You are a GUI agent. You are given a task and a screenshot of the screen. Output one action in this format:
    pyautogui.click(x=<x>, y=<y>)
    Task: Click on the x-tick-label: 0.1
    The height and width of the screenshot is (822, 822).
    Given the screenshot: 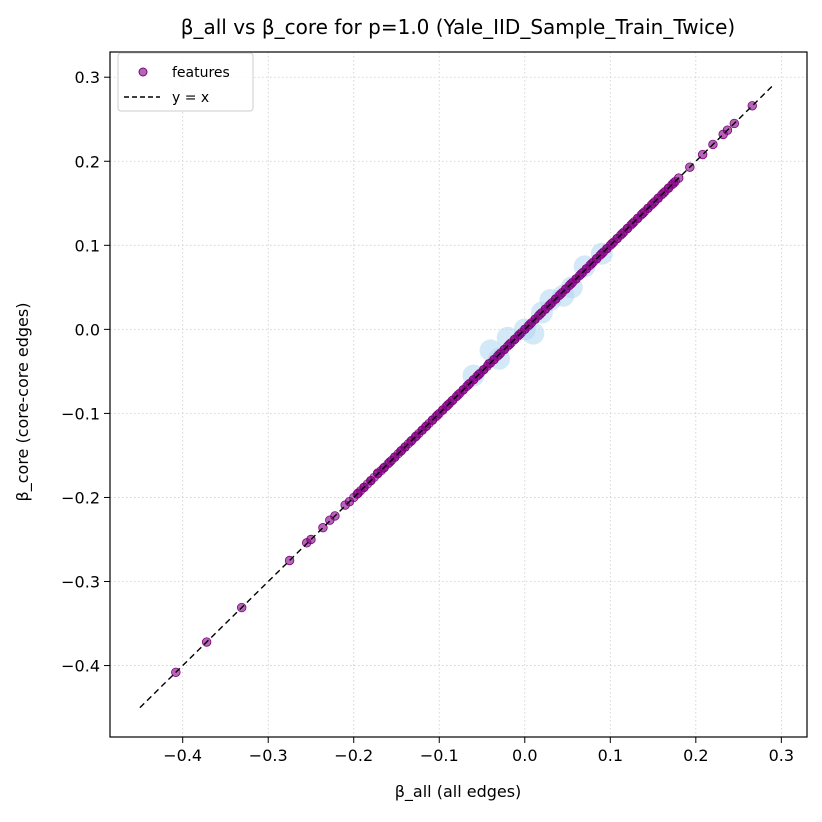 What is the action you would take?
    pyautogui.click(x=610, y=755)
    